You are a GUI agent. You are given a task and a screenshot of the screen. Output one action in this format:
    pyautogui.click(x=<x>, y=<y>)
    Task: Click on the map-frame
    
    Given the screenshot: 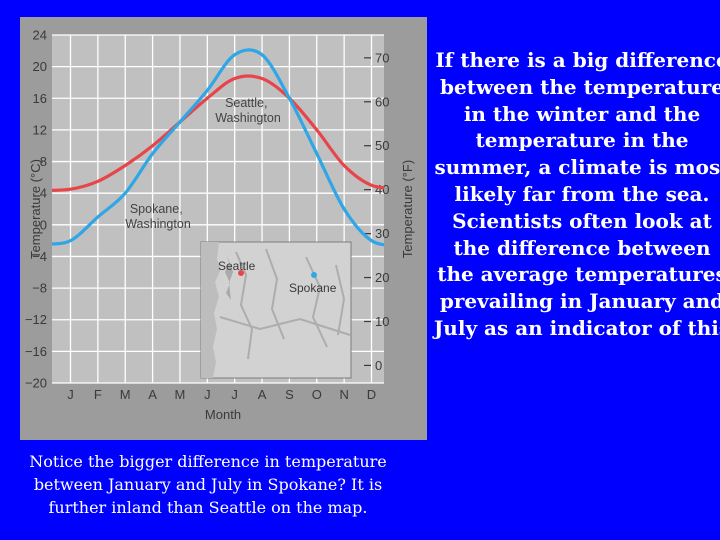 What is the action you would take?
    pyautogui.click(x=276, y=310)
    